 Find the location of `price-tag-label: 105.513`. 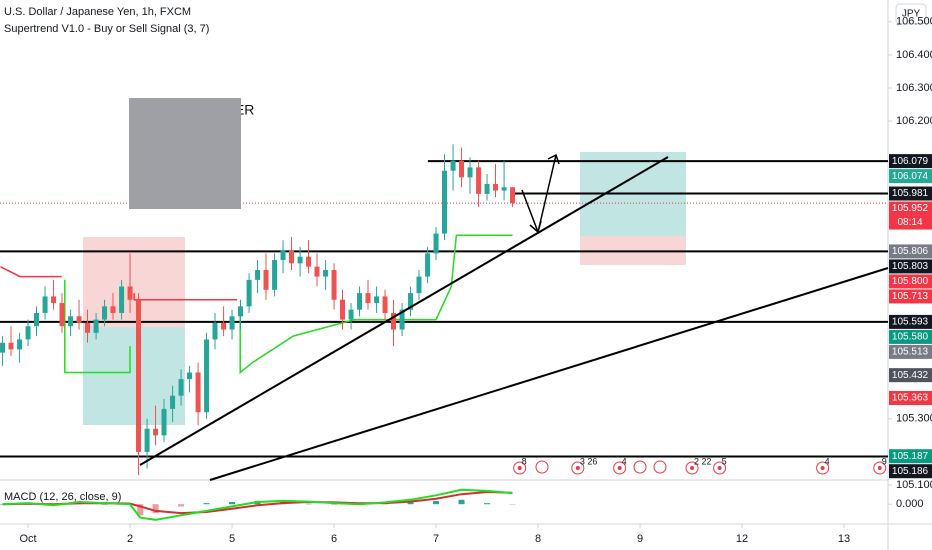

price-tag-label: 105.513 is located at coordinates (910, 352).